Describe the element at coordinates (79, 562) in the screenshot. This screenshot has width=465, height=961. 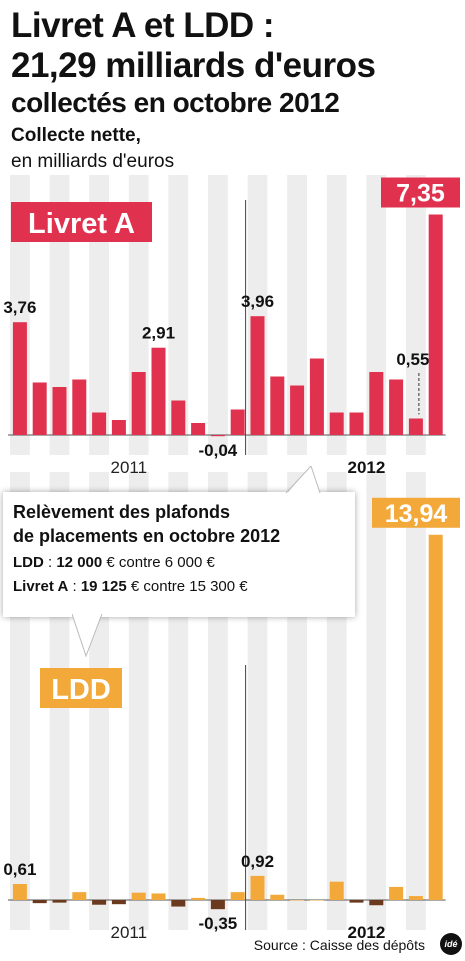
I see `callout-ldd-new: 12 000` at that location.